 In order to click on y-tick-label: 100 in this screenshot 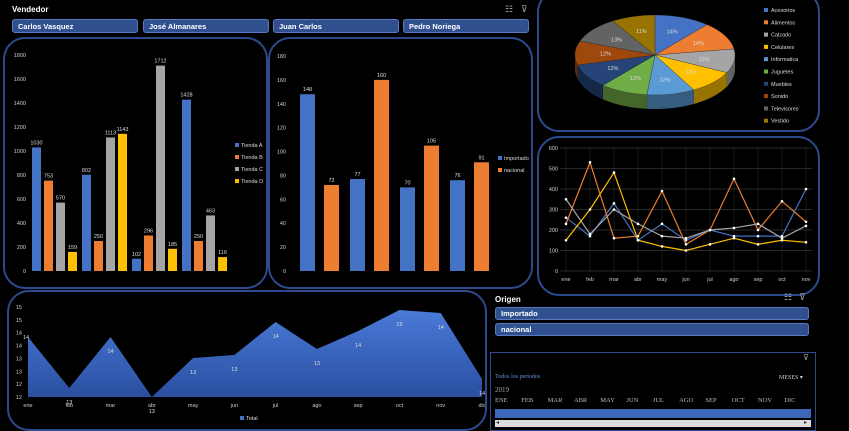, I will do `click(281, 153)`.